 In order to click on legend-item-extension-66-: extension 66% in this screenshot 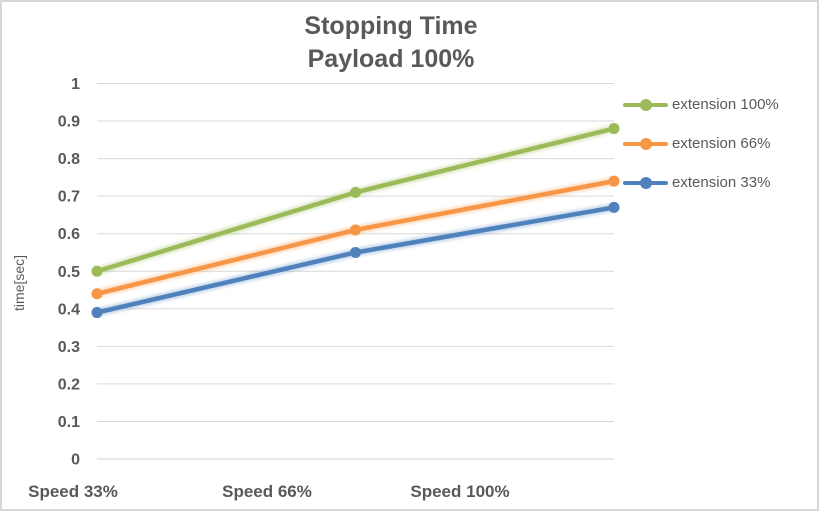, I will do `click(701, 143)`.